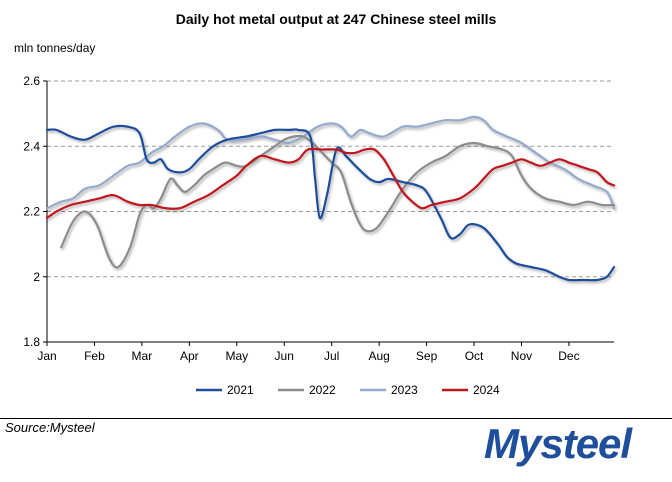  Describe the element at coordinates (31, 81) in the screenshot. I see `y-tick-label: 2.6` at that location.